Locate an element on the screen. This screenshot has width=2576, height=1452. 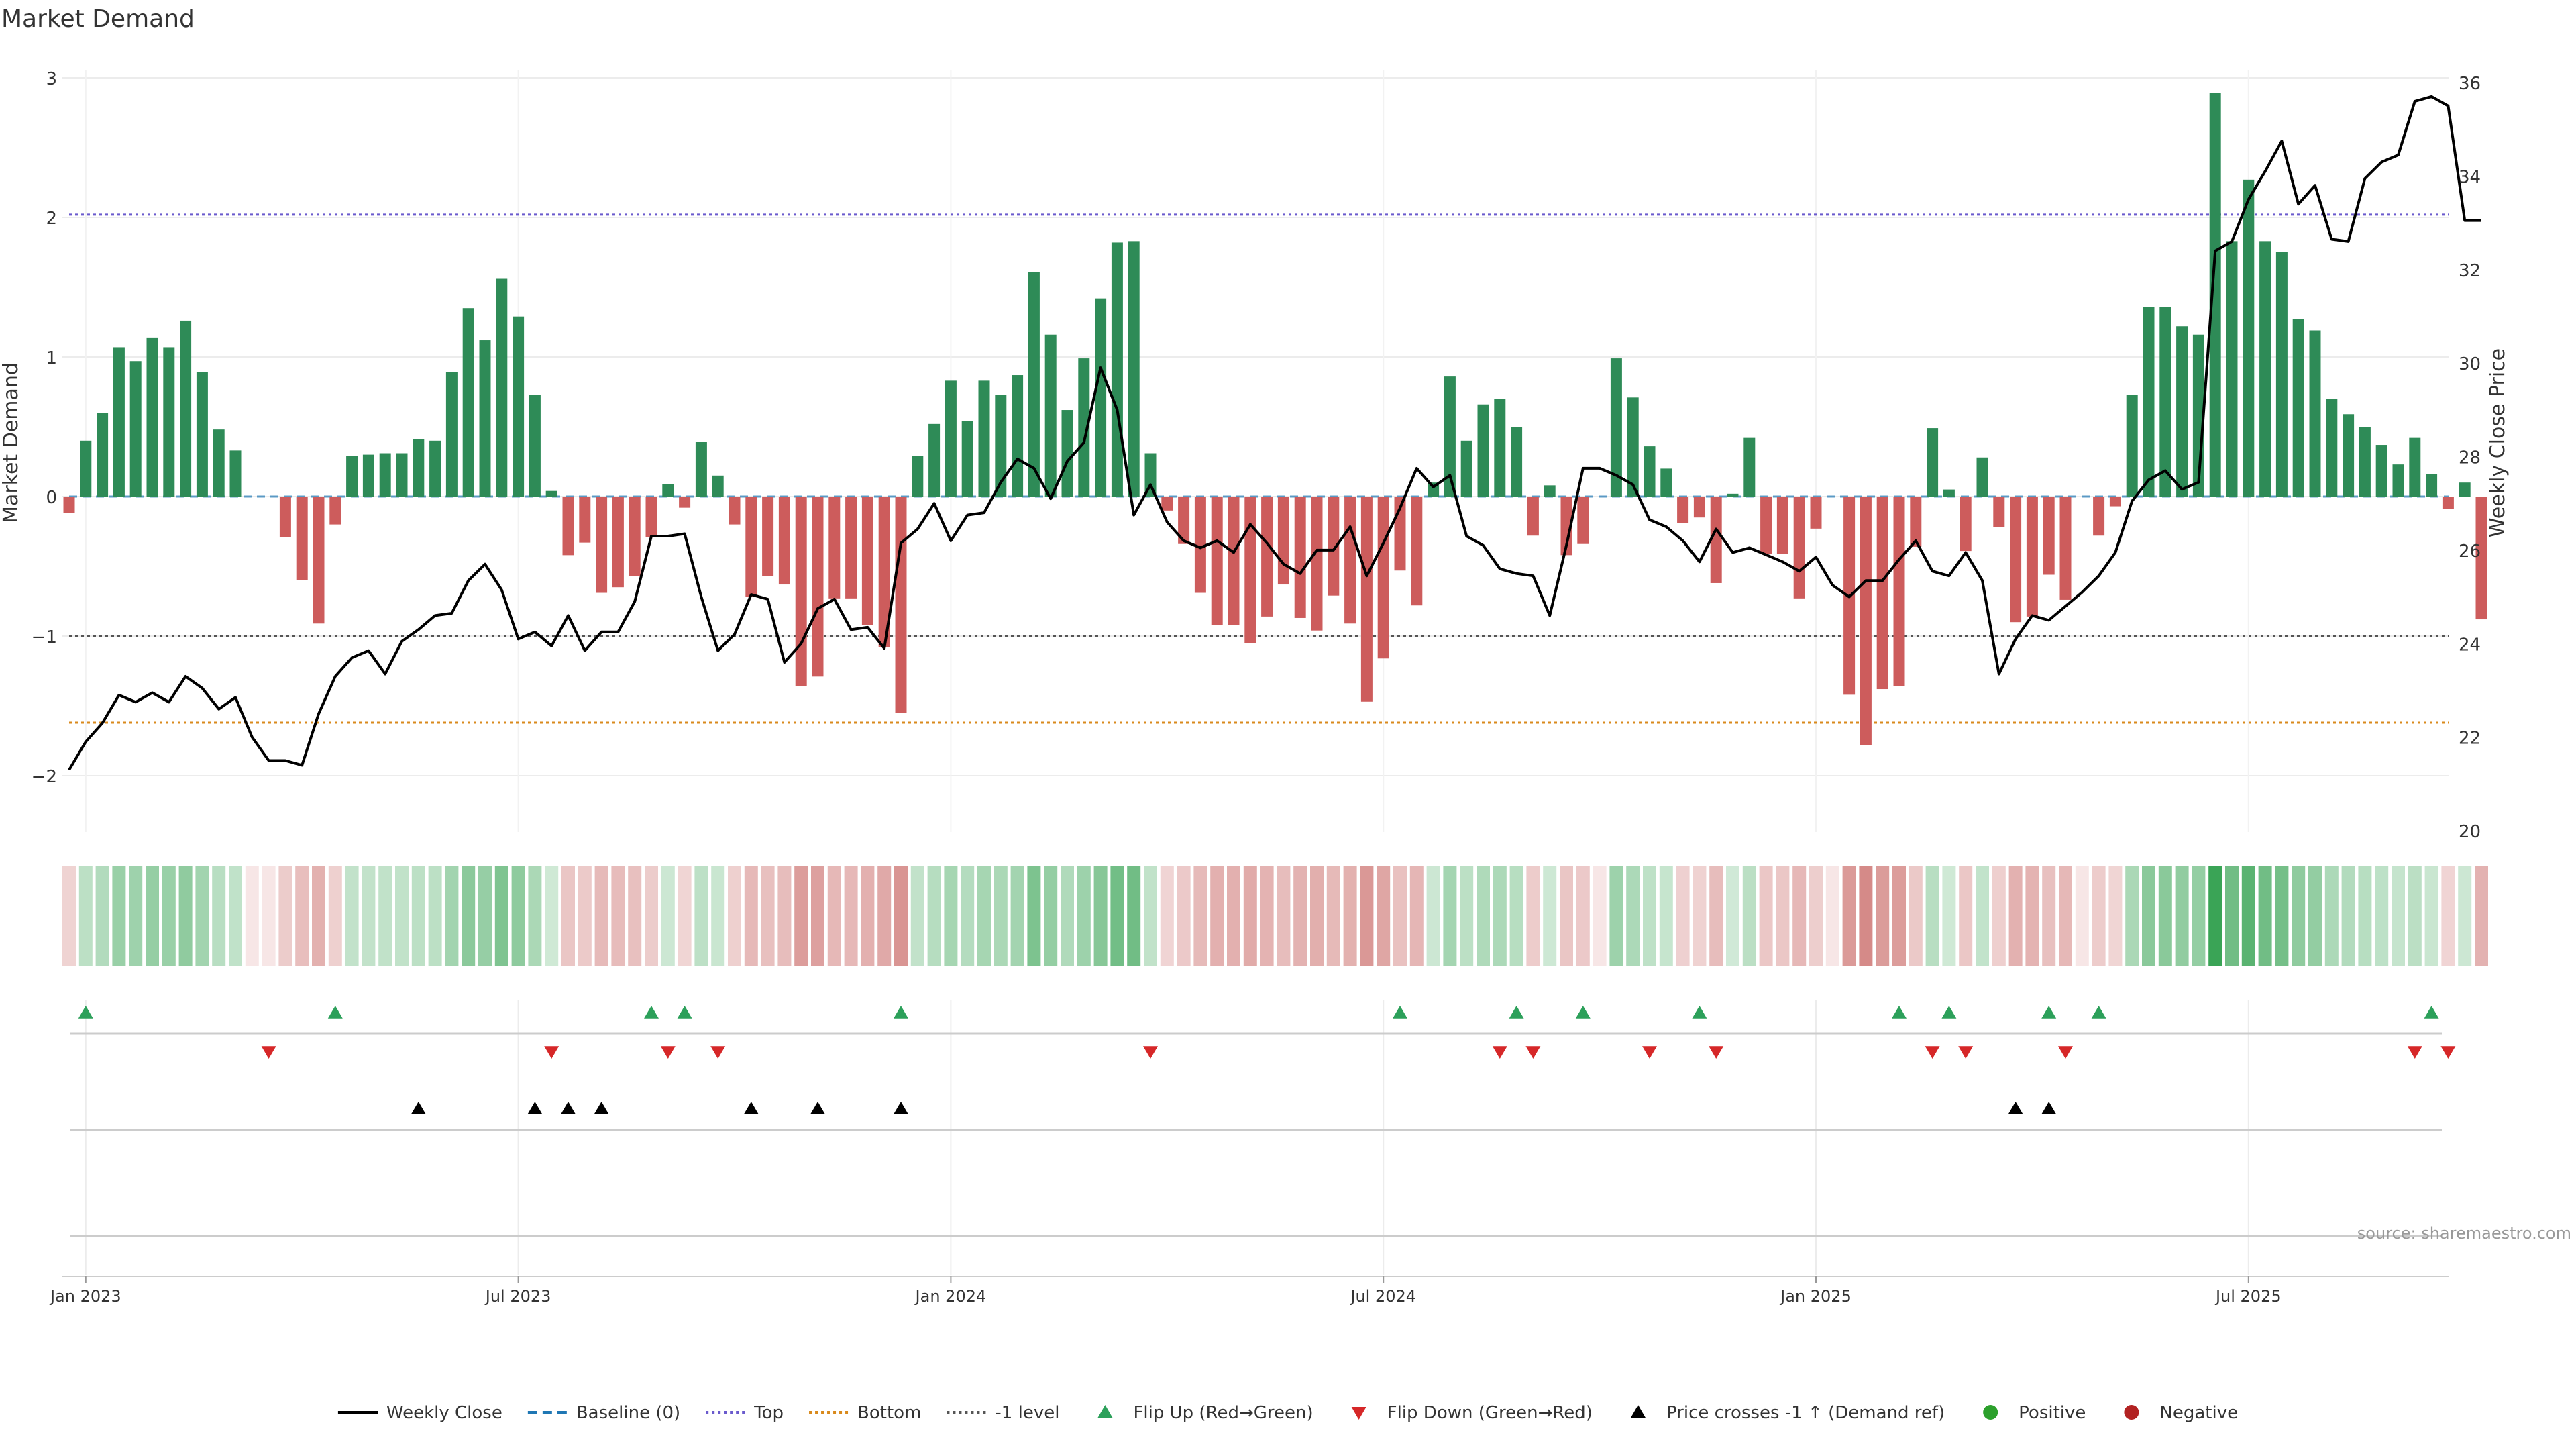
legend-swatch-triangle-down is located at coordinates (1358, 1413).